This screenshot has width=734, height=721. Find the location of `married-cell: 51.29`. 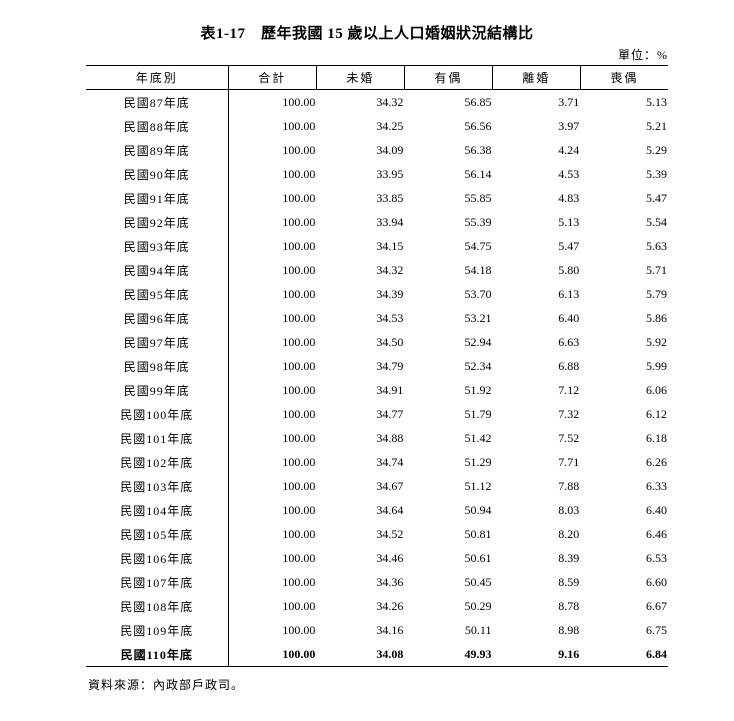

married-cell: 51.29 is located at coordinates (478, 461).